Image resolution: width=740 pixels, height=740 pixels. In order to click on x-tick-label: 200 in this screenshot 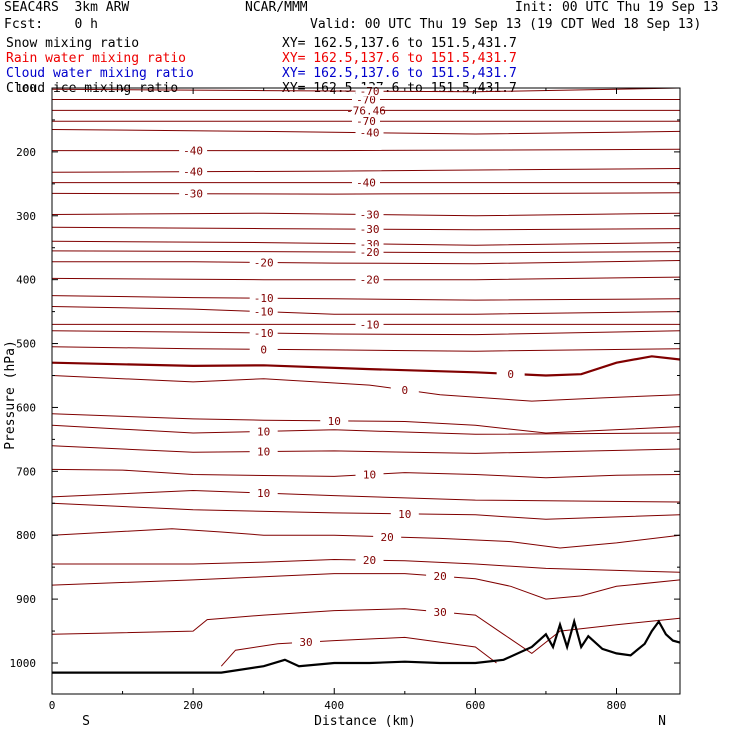, I will do `click(193, 705)`.